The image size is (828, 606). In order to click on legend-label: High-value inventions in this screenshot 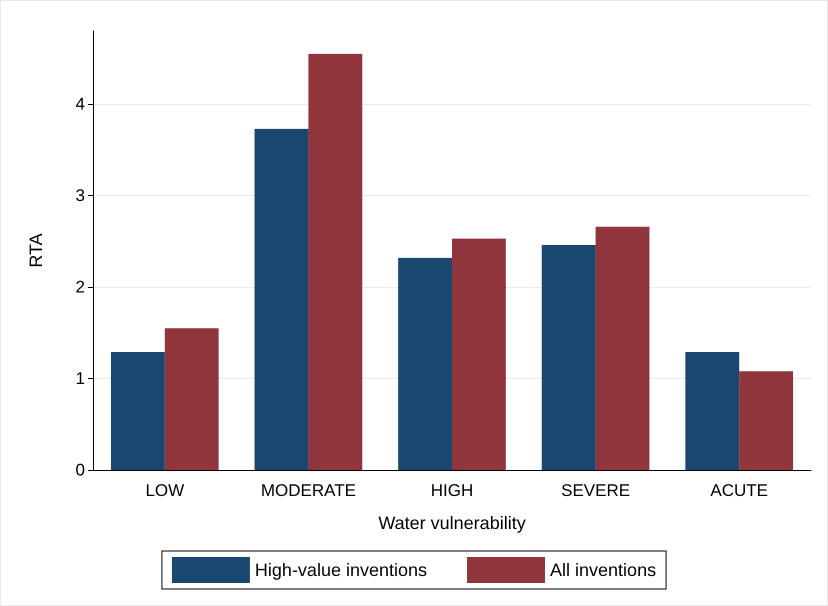, I will do `click(341, 570)`.